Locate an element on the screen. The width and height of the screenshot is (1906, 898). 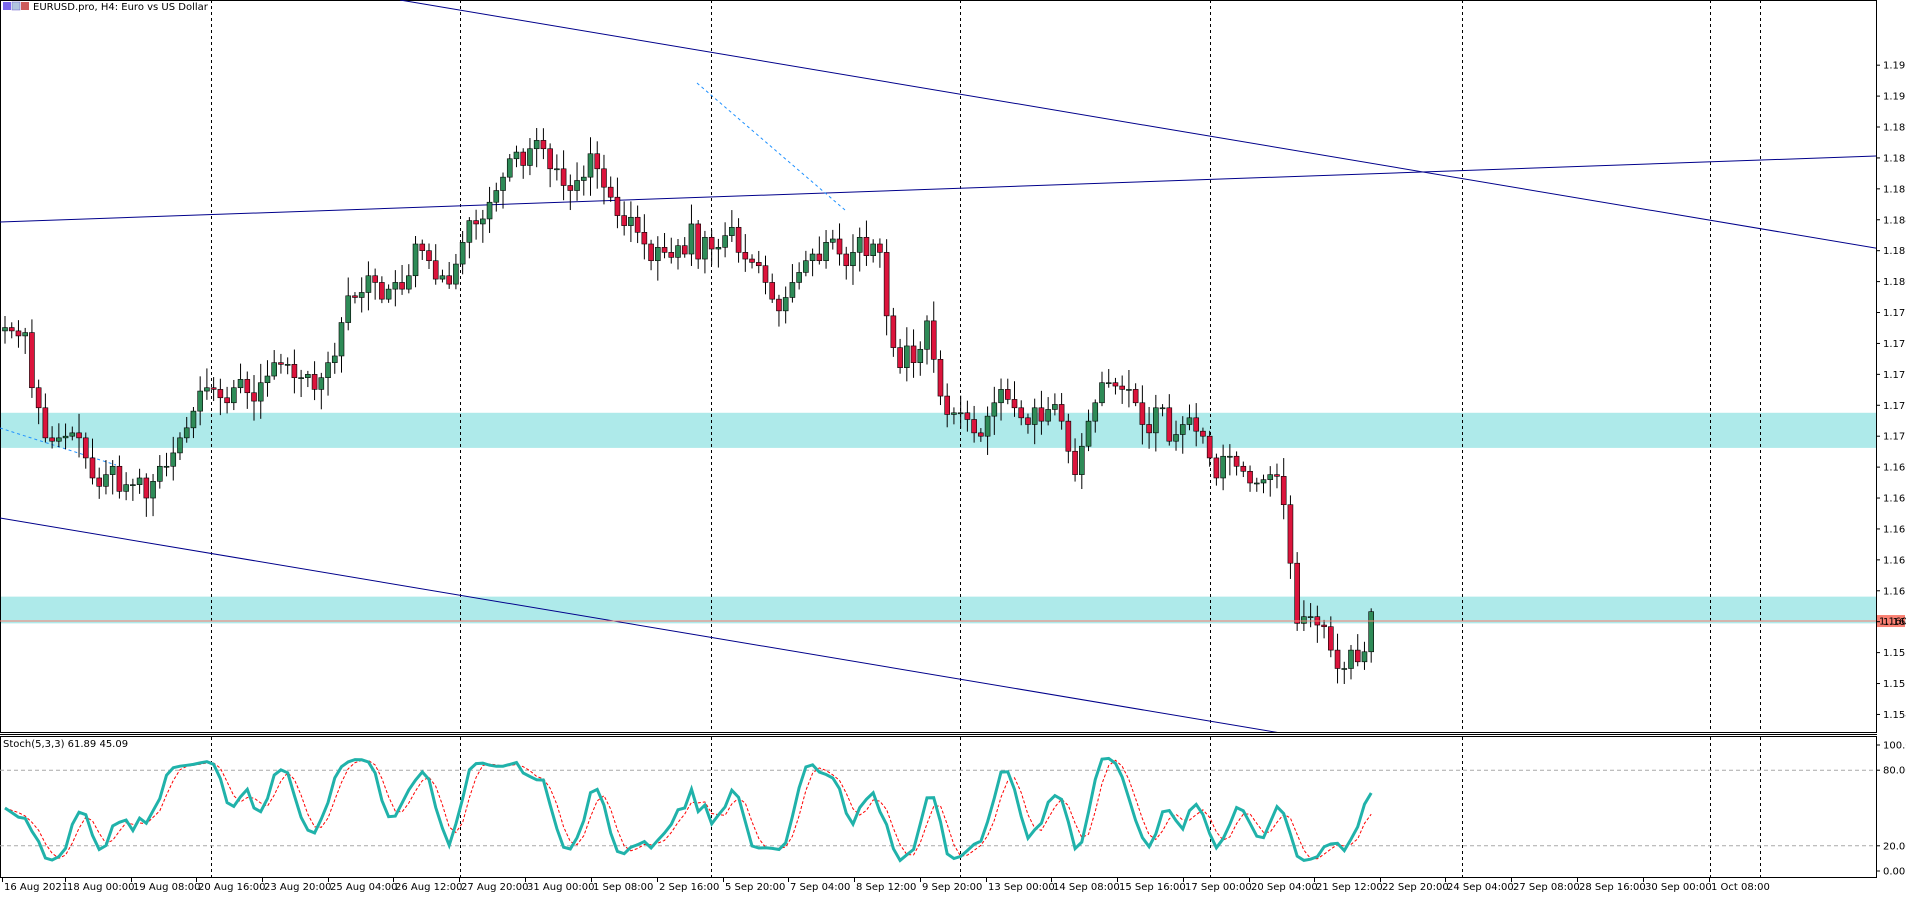
y-tick-label: 1.16760 is located at coordinates (1894, 499).